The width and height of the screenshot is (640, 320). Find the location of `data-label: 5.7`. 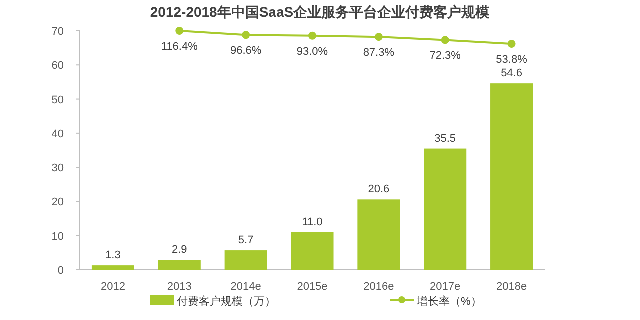

data-label: 5.7 is located at coordinates (246, 240).